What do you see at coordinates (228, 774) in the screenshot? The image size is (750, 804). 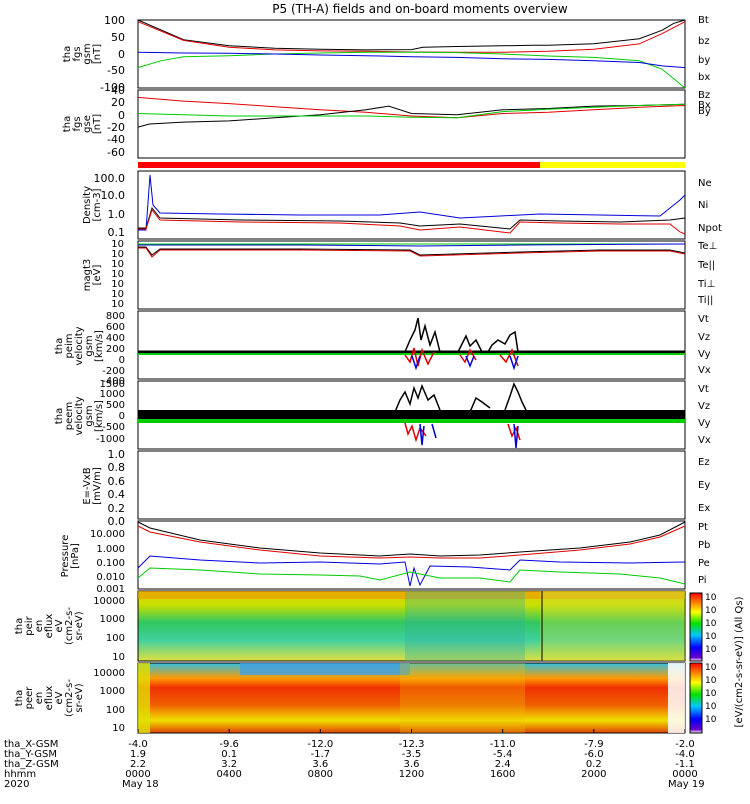 I see `x-axis-value: 0400` at bounding box center [228, 774].